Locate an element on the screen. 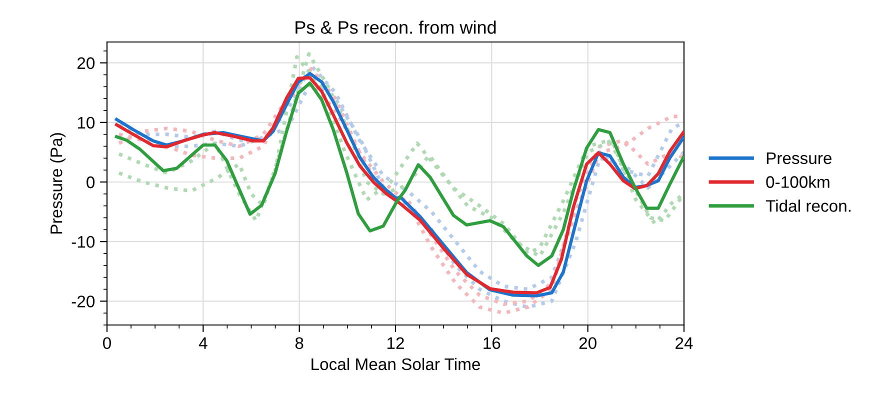 The height and width of the screenshot is (403, 895). x-tick-label: 24 is located at coordinates (684, 343).